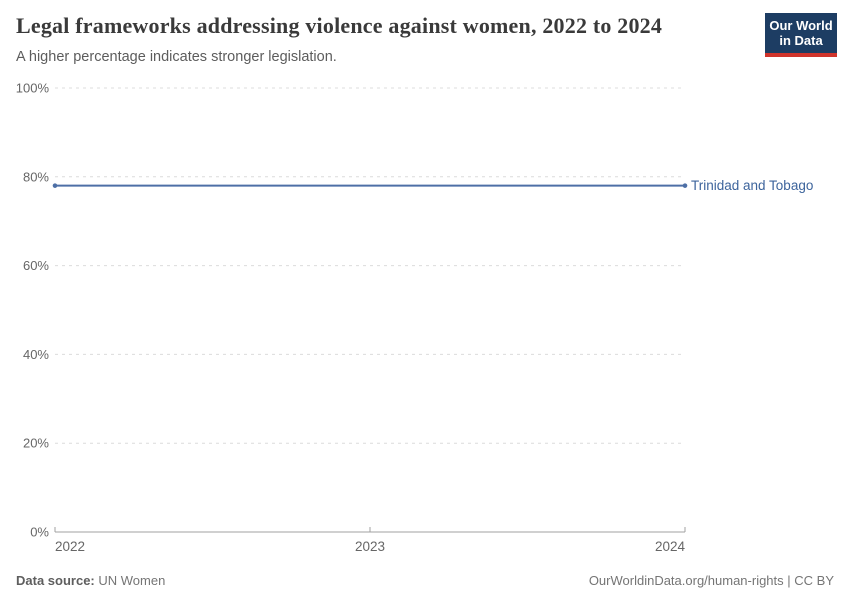 The width and height of the screenshot is (850, 600). I want to click on owid-url-link: OurWorldinData.org/human-rights, so click(686, 580).